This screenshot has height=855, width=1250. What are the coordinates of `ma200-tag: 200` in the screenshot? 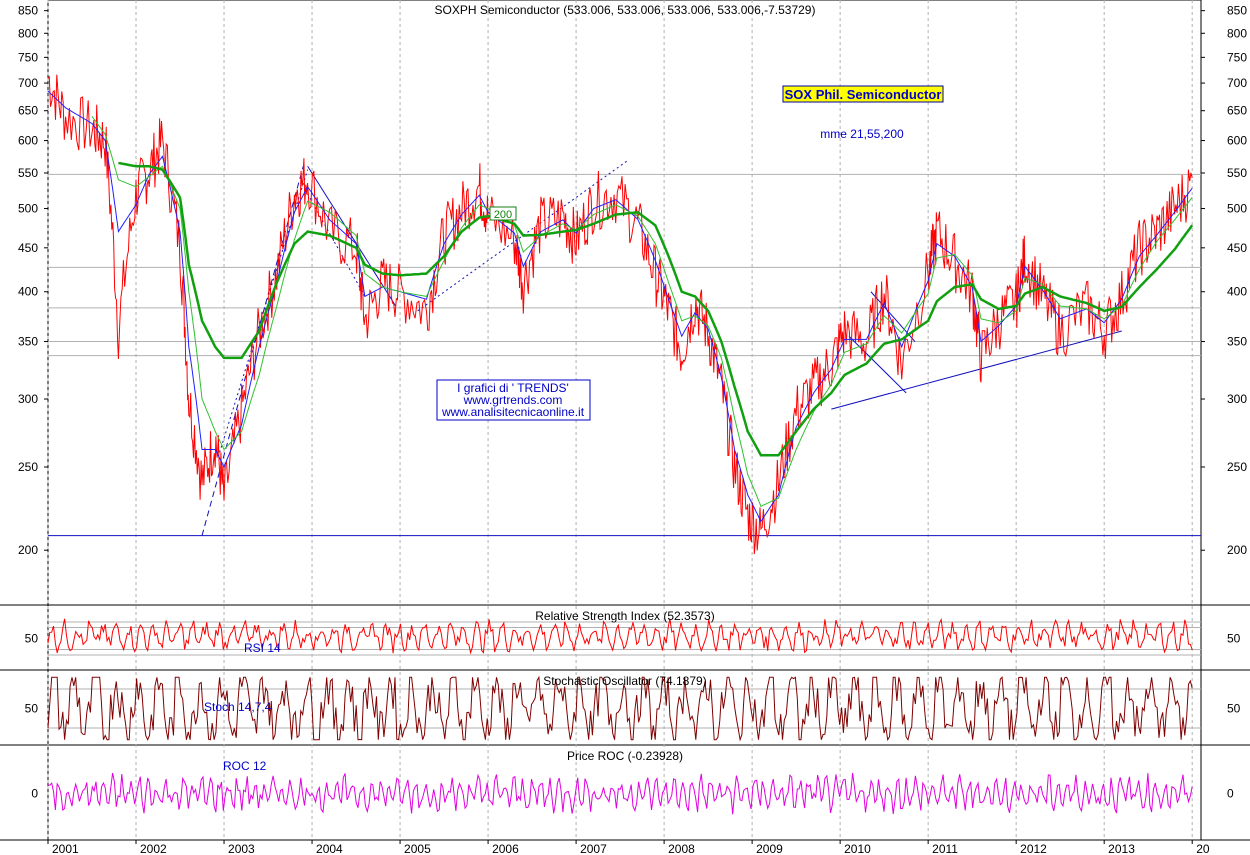 It's located at (503, 215).